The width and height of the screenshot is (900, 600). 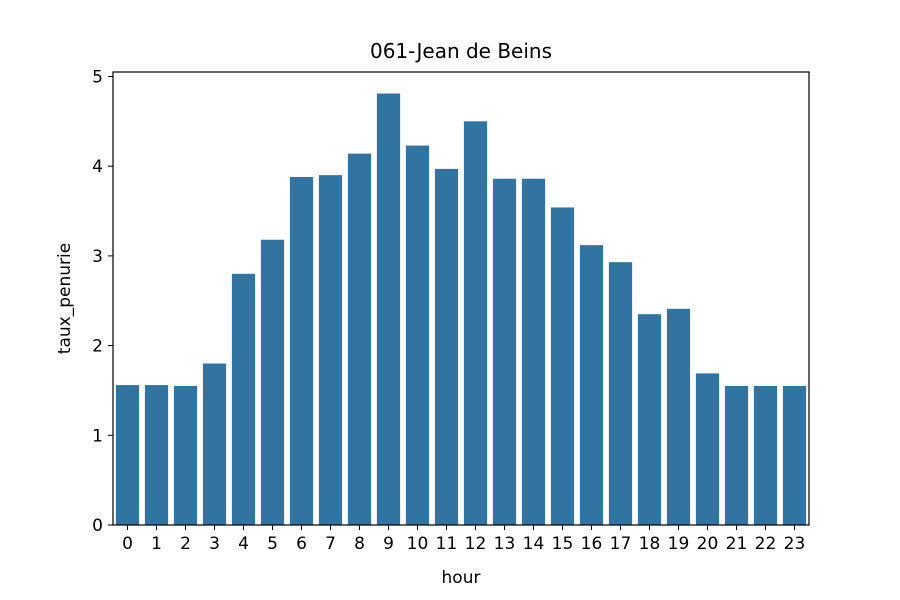 I want to click on x-tick-label: 22, so click(x=766, y=544).